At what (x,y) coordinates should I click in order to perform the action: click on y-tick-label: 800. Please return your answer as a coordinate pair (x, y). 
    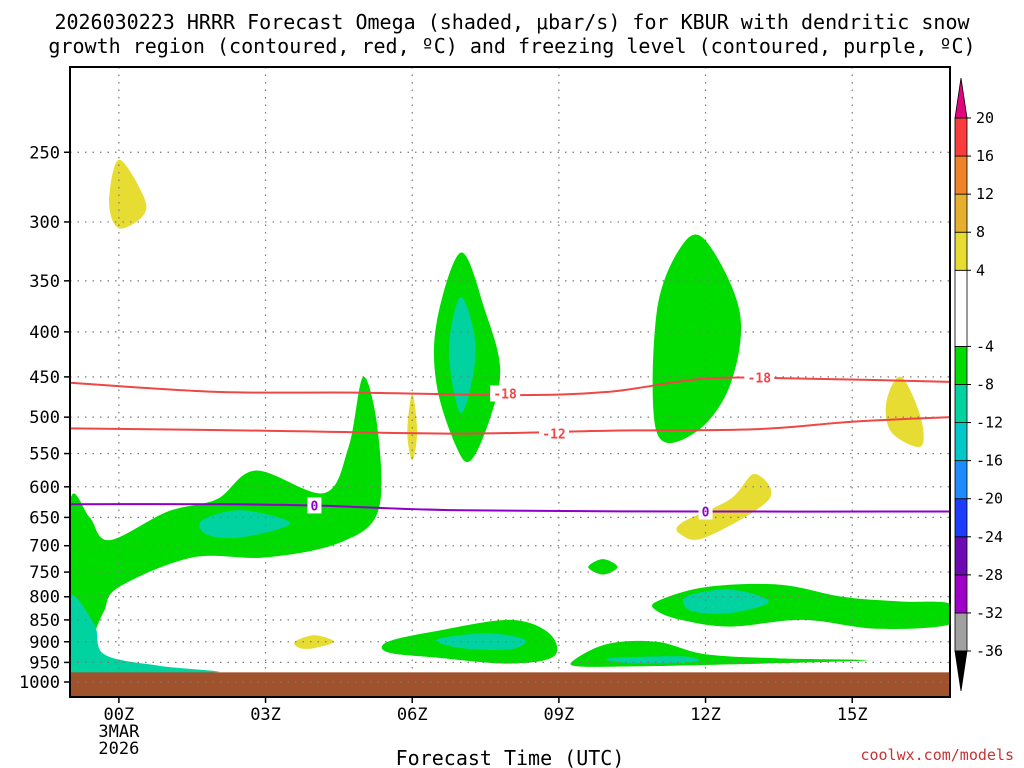
    Looking at the image, I should click on (44, 598).